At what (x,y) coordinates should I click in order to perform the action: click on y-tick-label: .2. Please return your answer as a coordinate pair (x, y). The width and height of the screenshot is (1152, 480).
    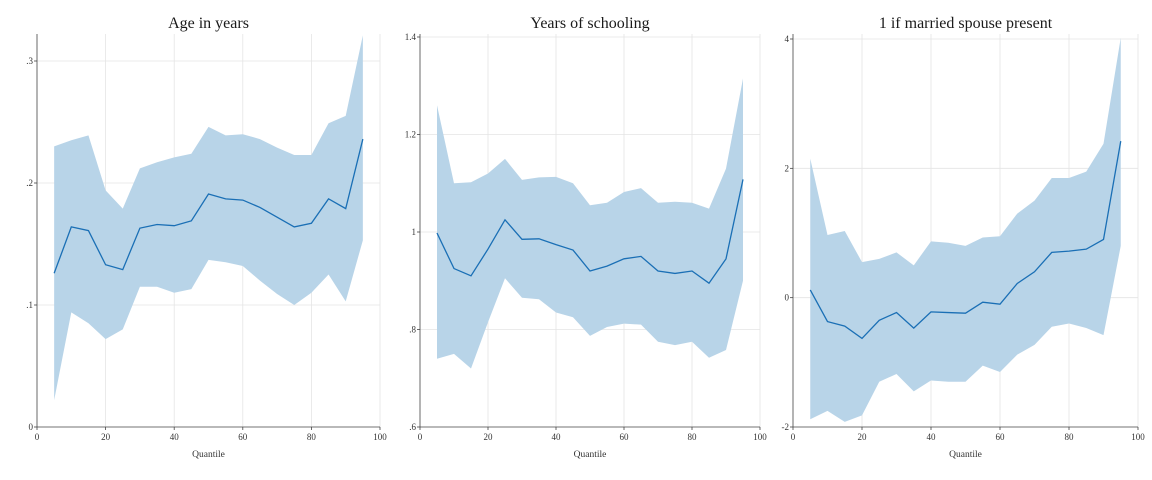
    Looking at the image, I should click on (29, 183).